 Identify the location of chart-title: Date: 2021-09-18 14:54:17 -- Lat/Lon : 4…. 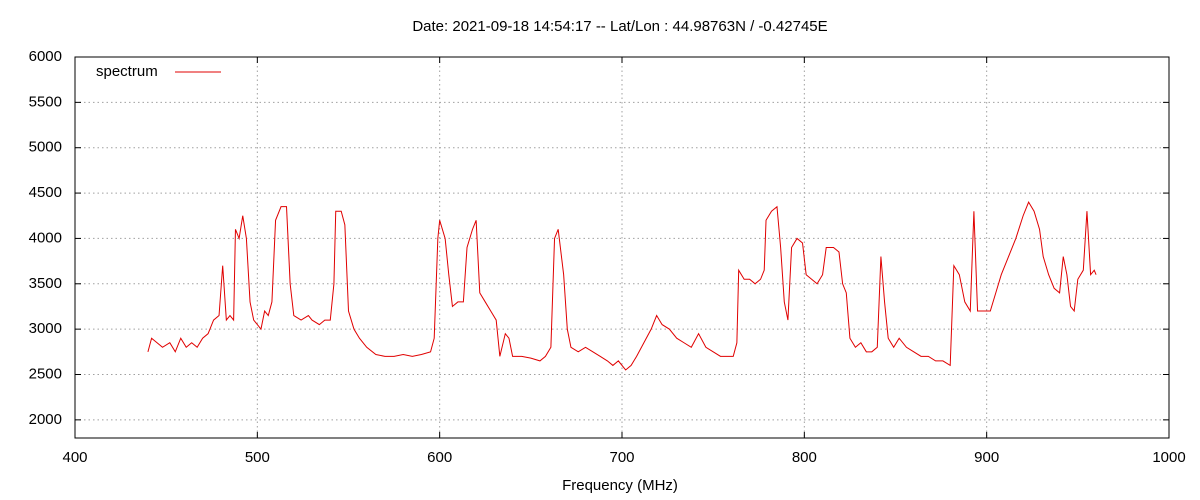
(619, 26).